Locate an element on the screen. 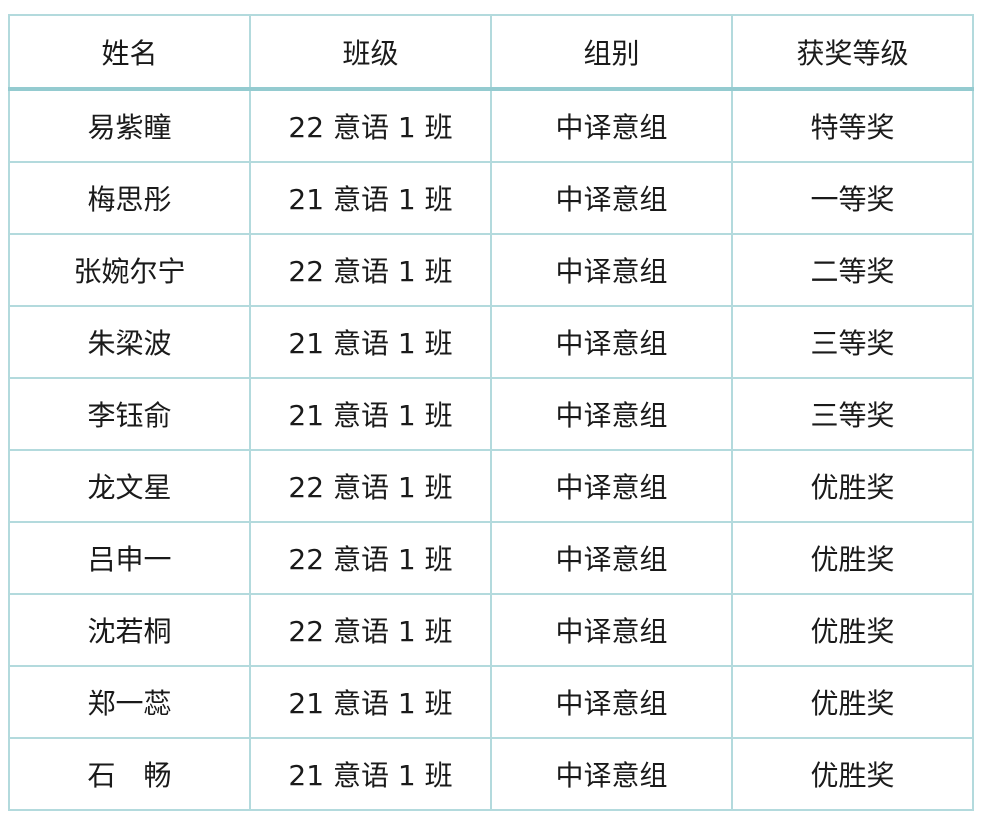  cell-name: 张婉尔宁 is located at coordinates (129, 270).